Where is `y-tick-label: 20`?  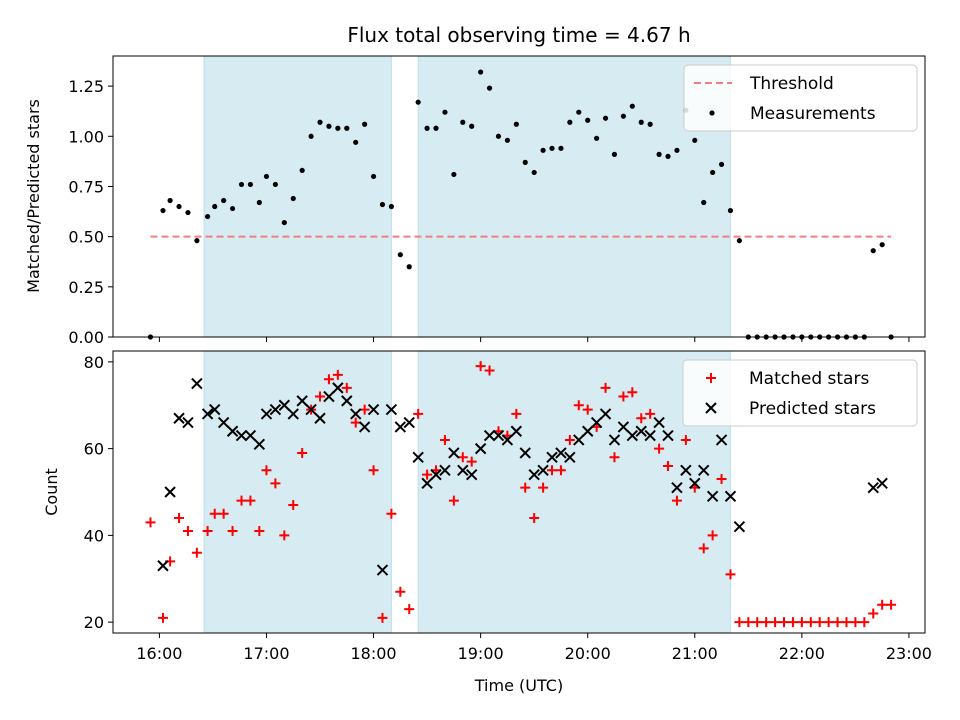 y-tick-label: 20 is located at coordinates (94, 622).